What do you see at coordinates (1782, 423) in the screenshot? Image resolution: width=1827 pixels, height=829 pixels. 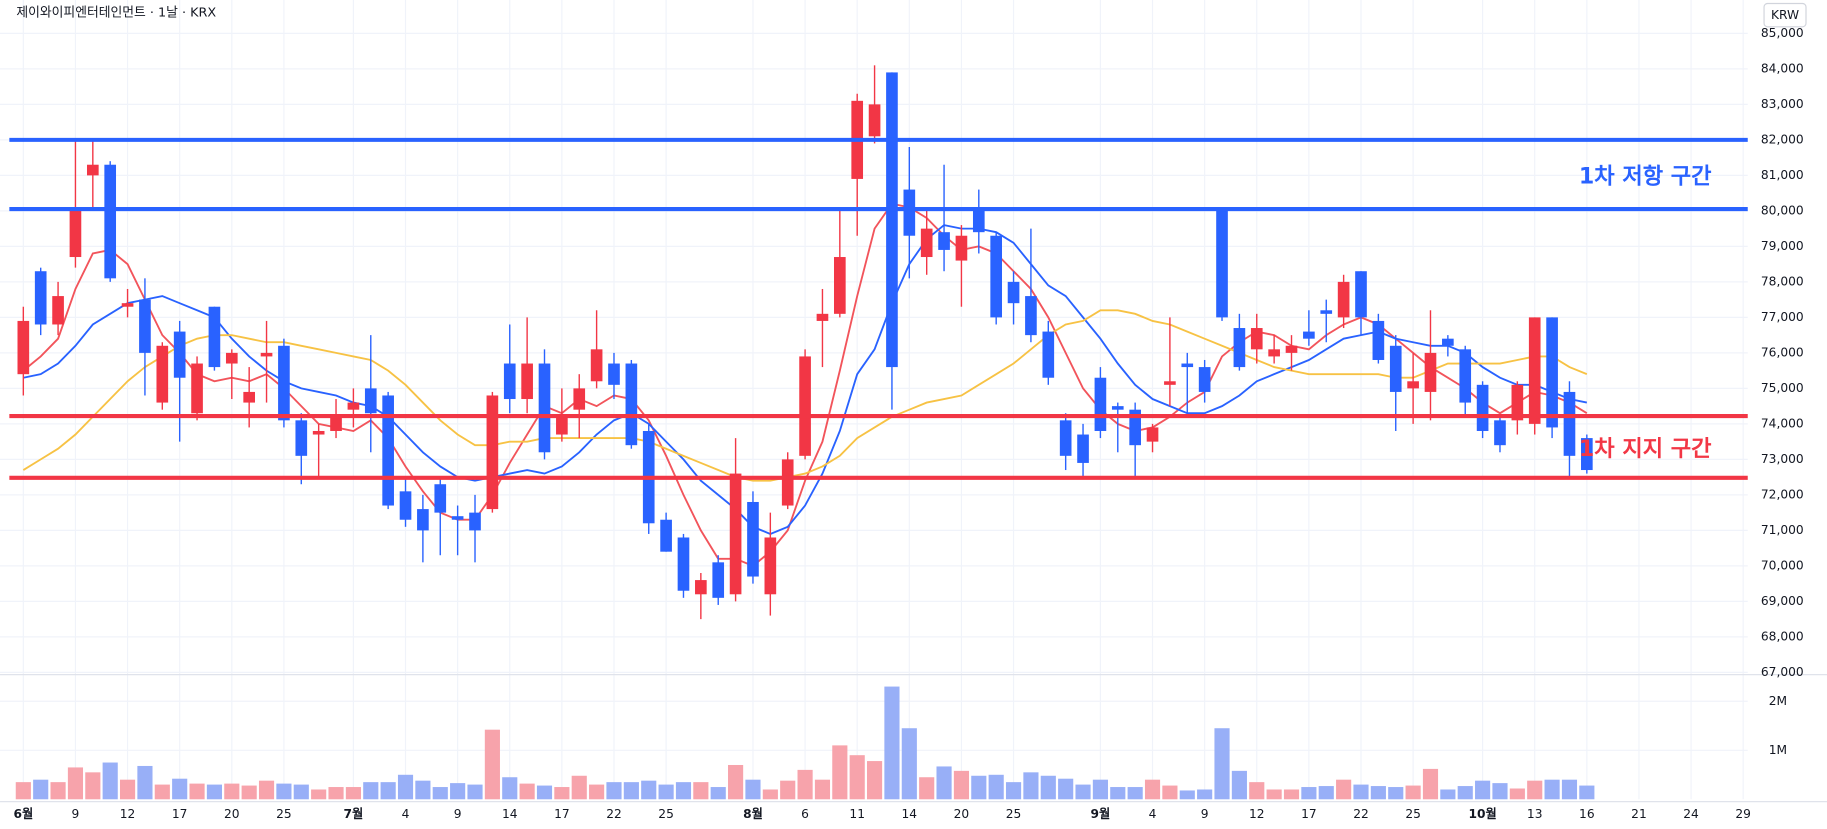 I see `y-tick-label: 74,000` at bounding box center [1782, 423].